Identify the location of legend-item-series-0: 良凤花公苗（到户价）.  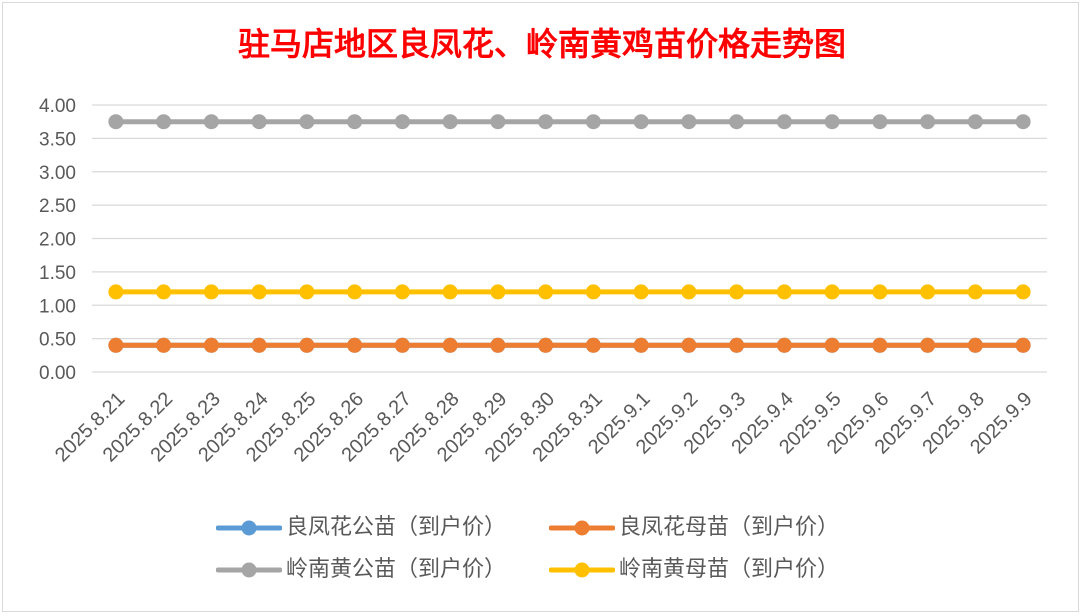
(361, 528).